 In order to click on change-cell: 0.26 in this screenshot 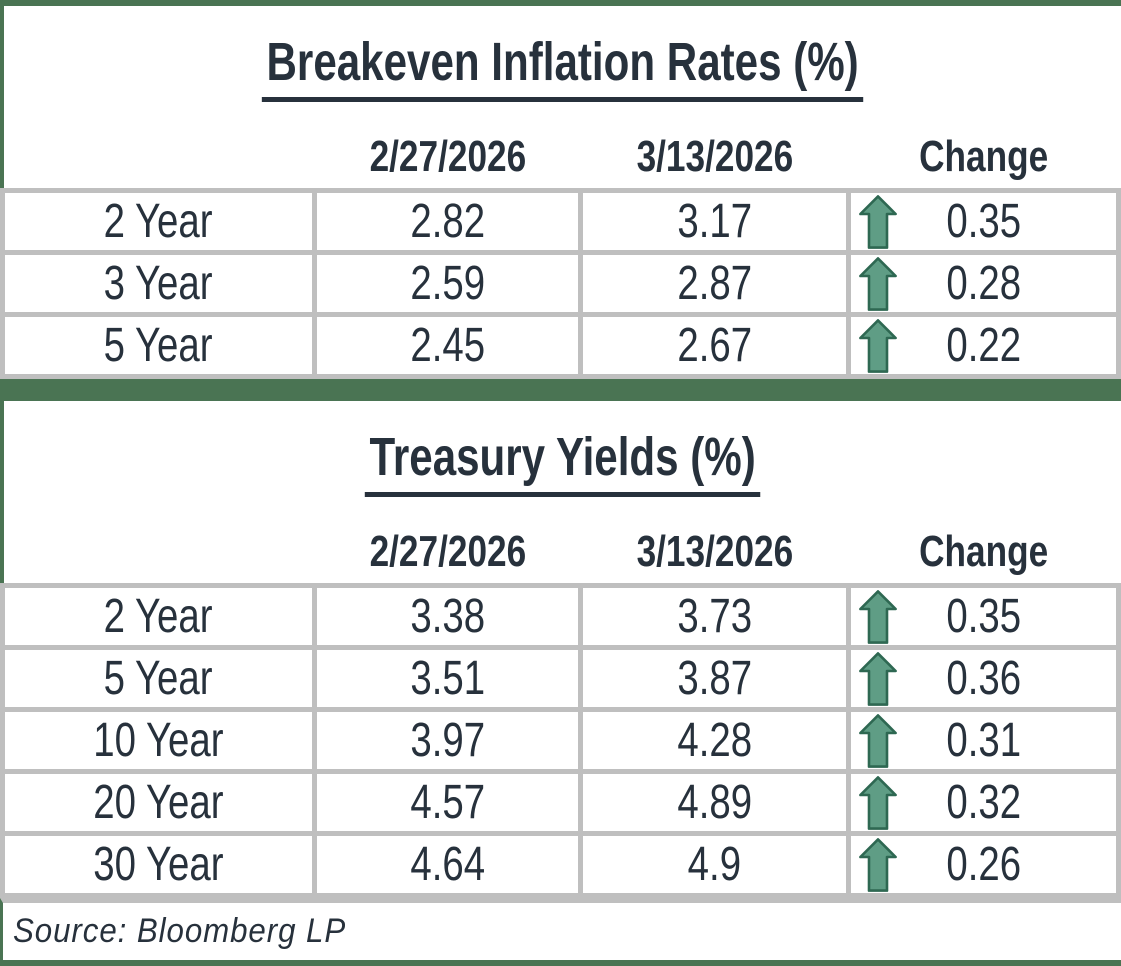, I will do `click(983, 864)`.